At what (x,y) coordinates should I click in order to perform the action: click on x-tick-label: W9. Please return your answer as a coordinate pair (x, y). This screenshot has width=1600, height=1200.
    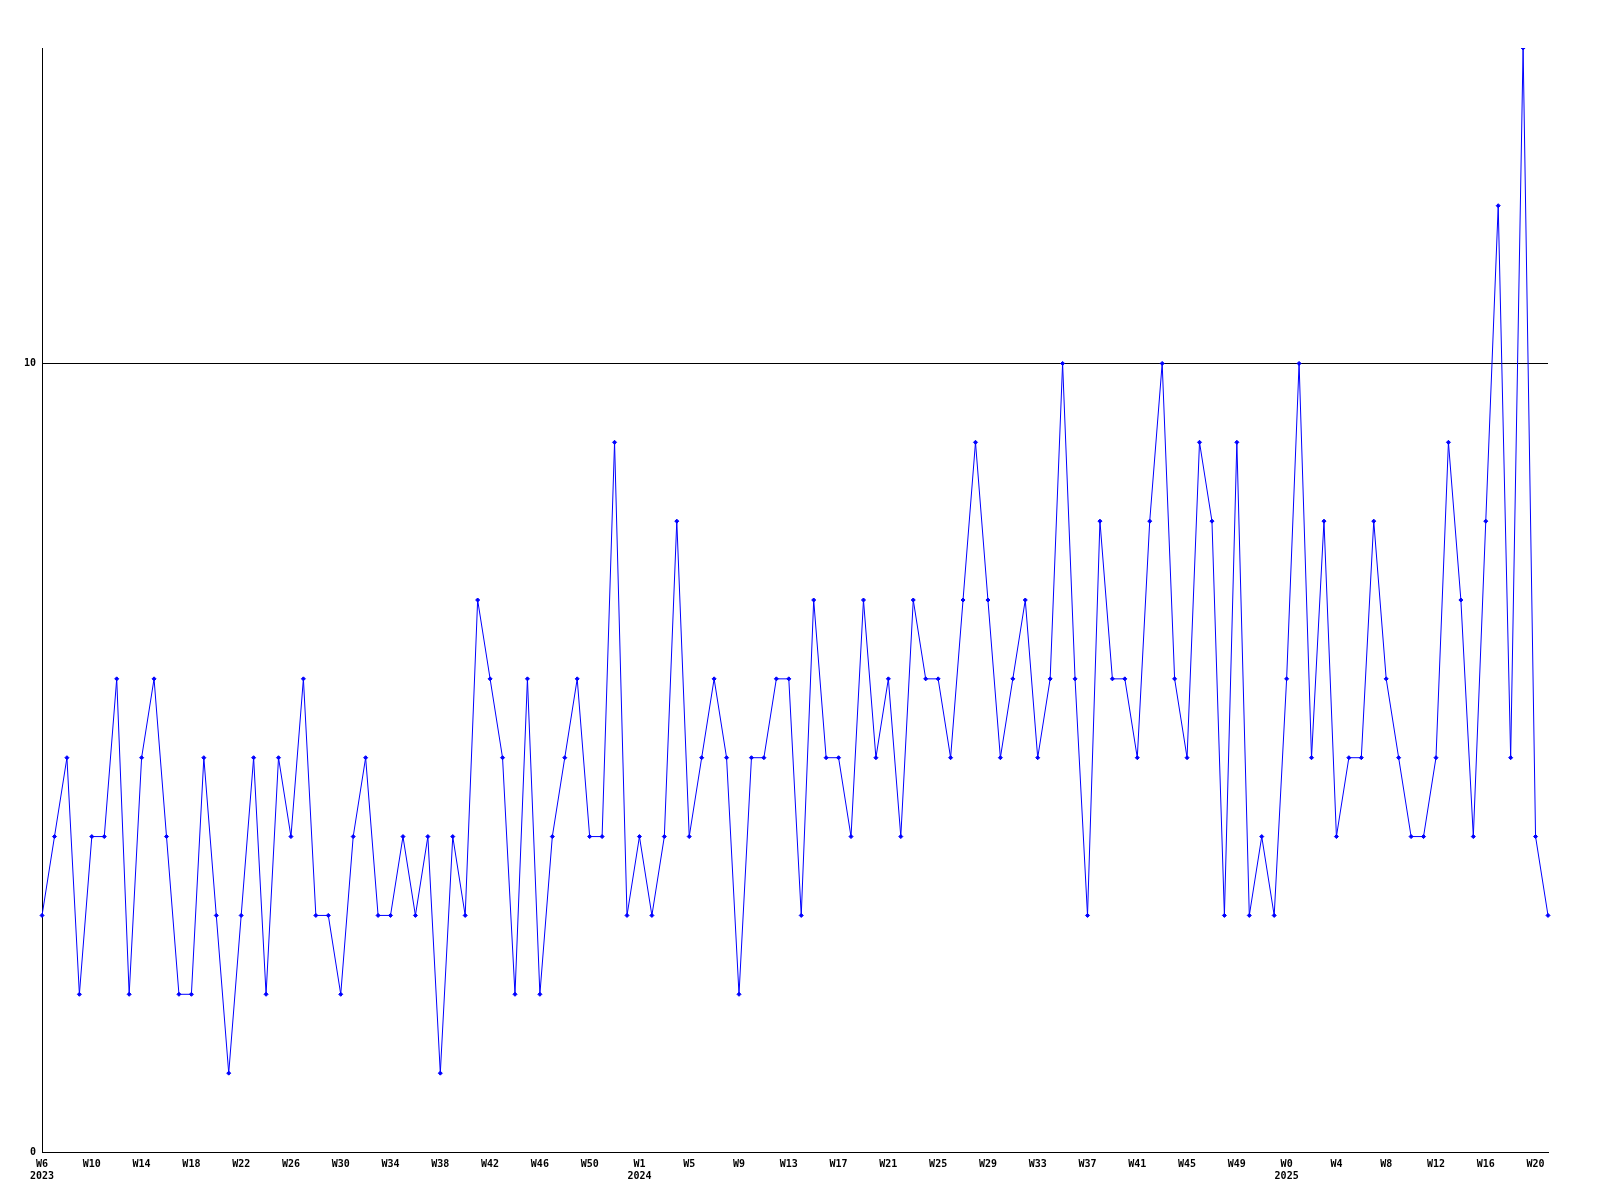
    Looking at the image, I should click on (739, 1163).